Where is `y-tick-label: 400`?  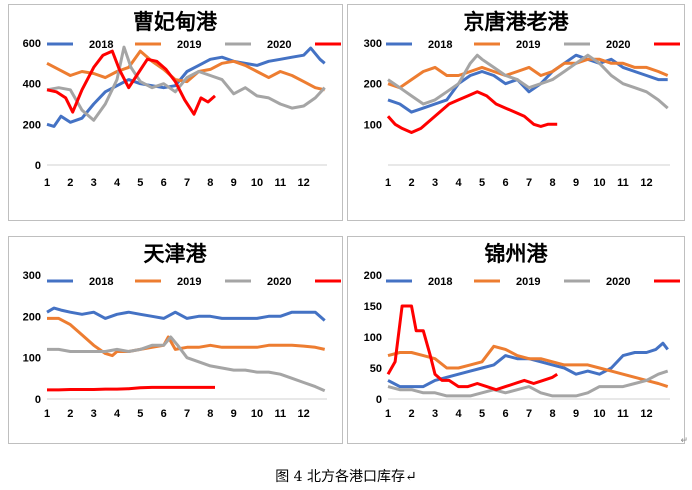
y-tick-label: 400 is located at coordinates (32, 85).